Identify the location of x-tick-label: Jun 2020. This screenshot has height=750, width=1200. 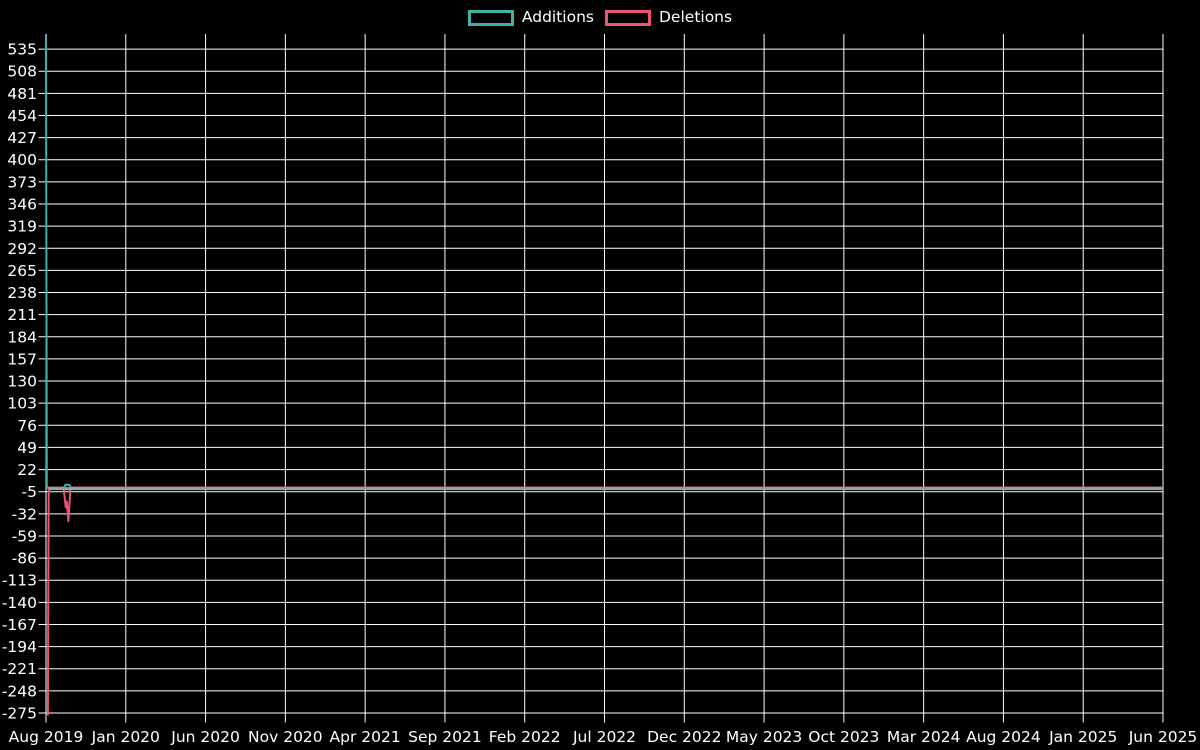
(205, 737).